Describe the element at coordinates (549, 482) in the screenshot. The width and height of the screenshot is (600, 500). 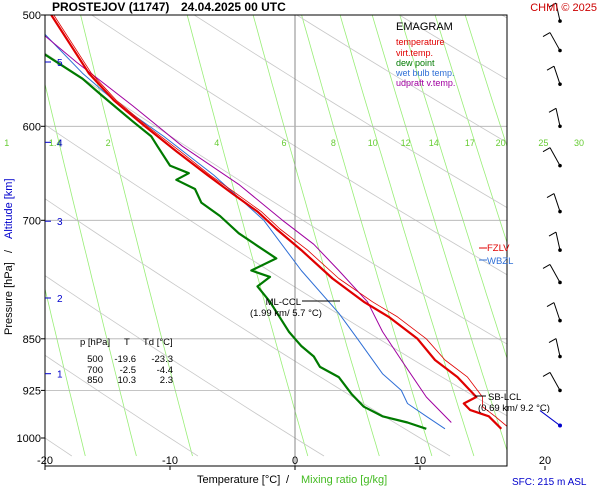
I see `sfc-note: SFC: 215 m ASL` at that location.